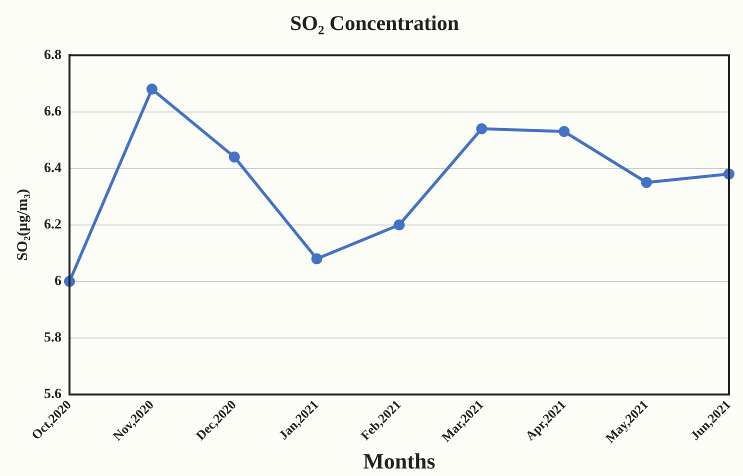 This screenshot has width=743, height=476. I want to click on y-tick-label: 6.2, so click(53, 224).